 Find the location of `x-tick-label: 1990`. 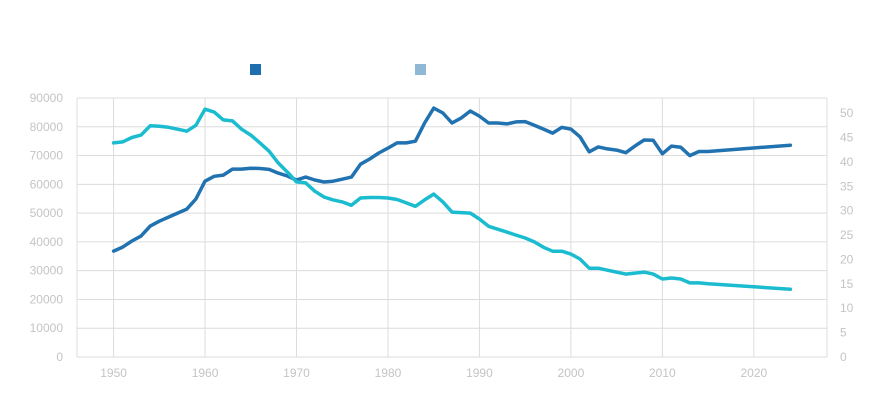

x-tick-label: 1990 is located at coordinates (479, 373).